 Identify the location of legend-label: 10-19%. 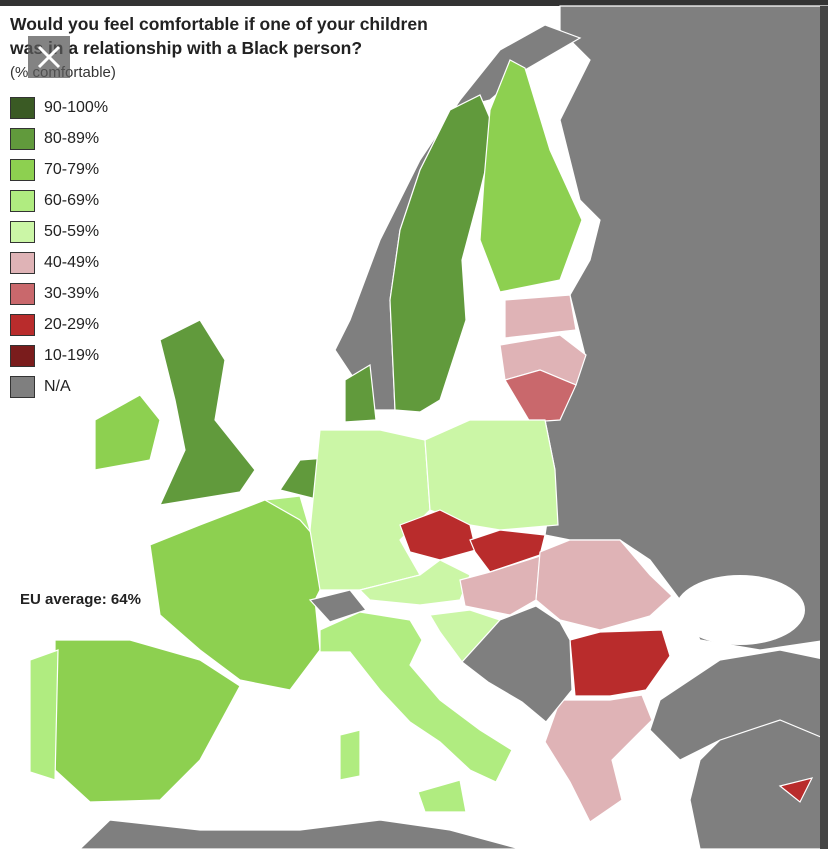
(72, 355).